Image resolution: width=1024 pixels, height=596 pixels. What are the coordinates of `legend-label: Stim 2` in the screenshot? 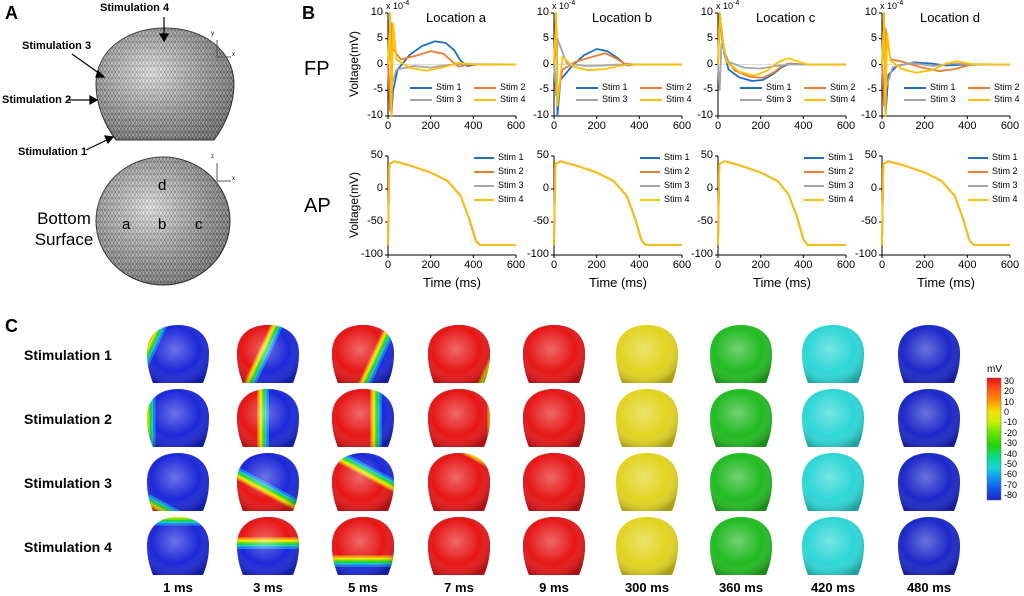 It's located at (513, 87).